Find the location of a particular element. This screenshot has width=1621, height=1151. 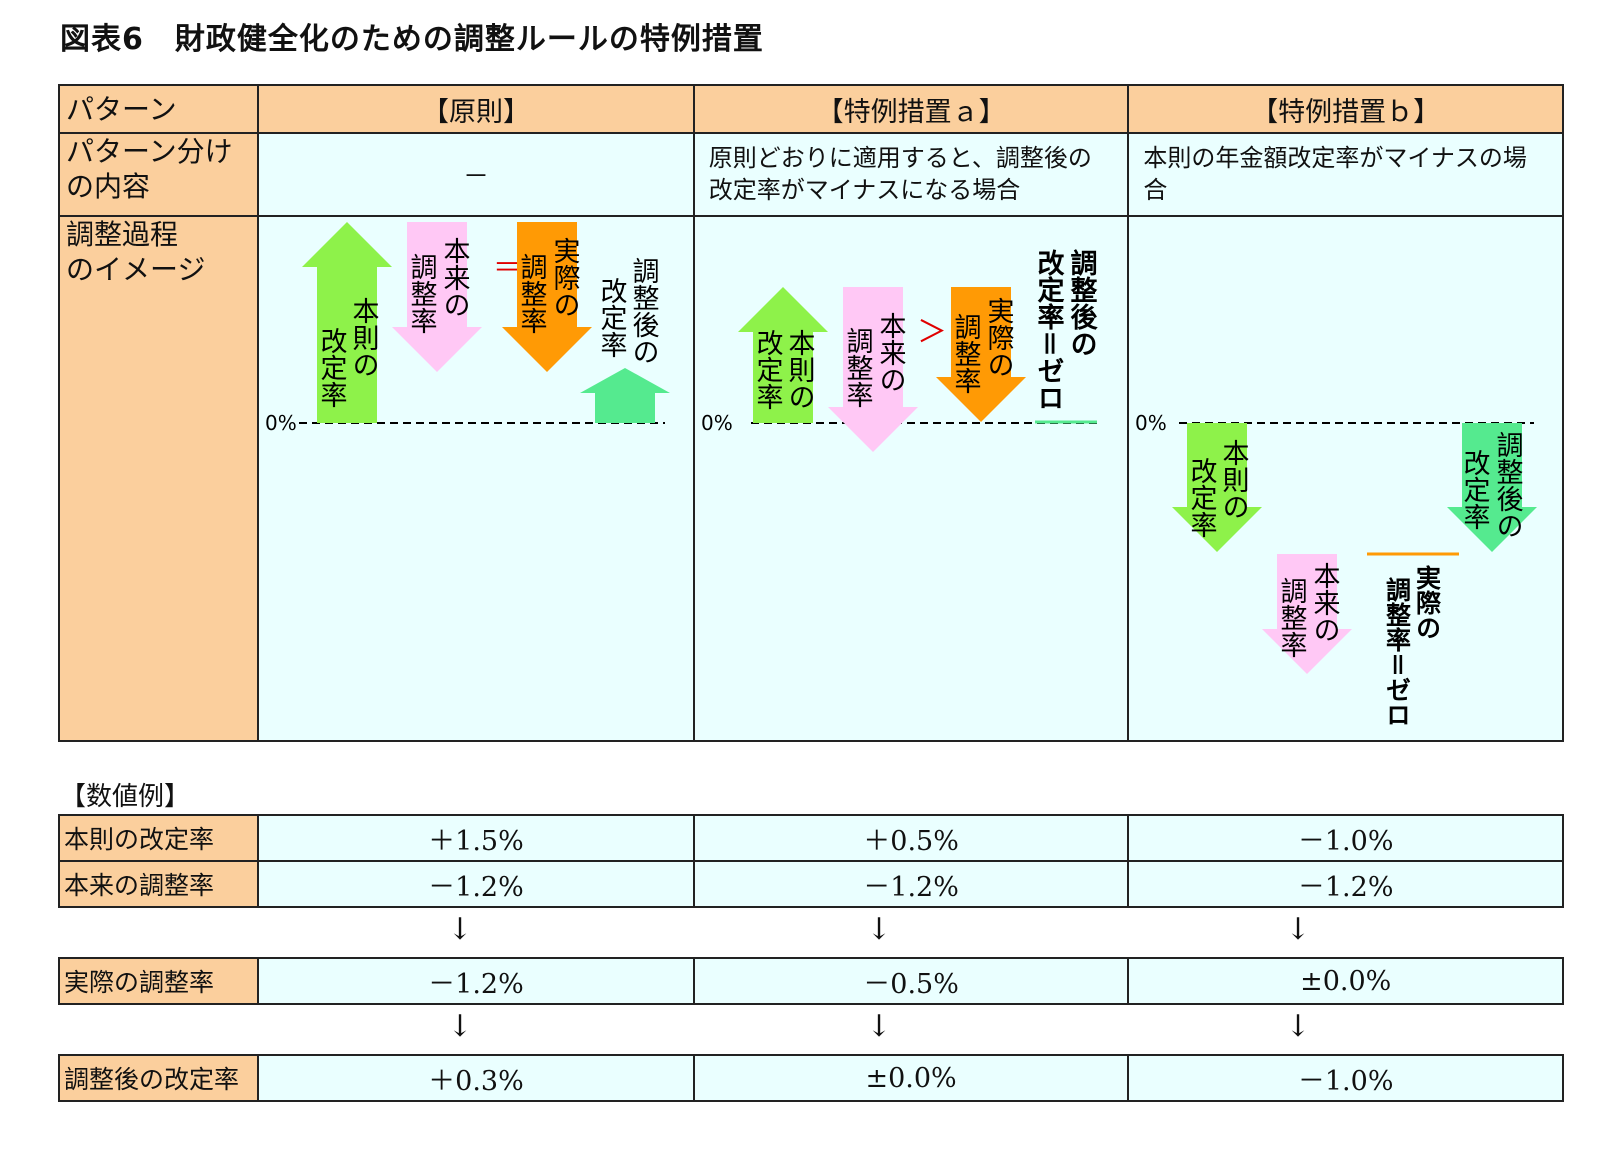

diagram-special-a-svg: 0% 改定率 本則の 調整率 本来の ＞ 調整率 実際の 改定率＝ゼロ 調整後の is located at coordinates (900, 350).